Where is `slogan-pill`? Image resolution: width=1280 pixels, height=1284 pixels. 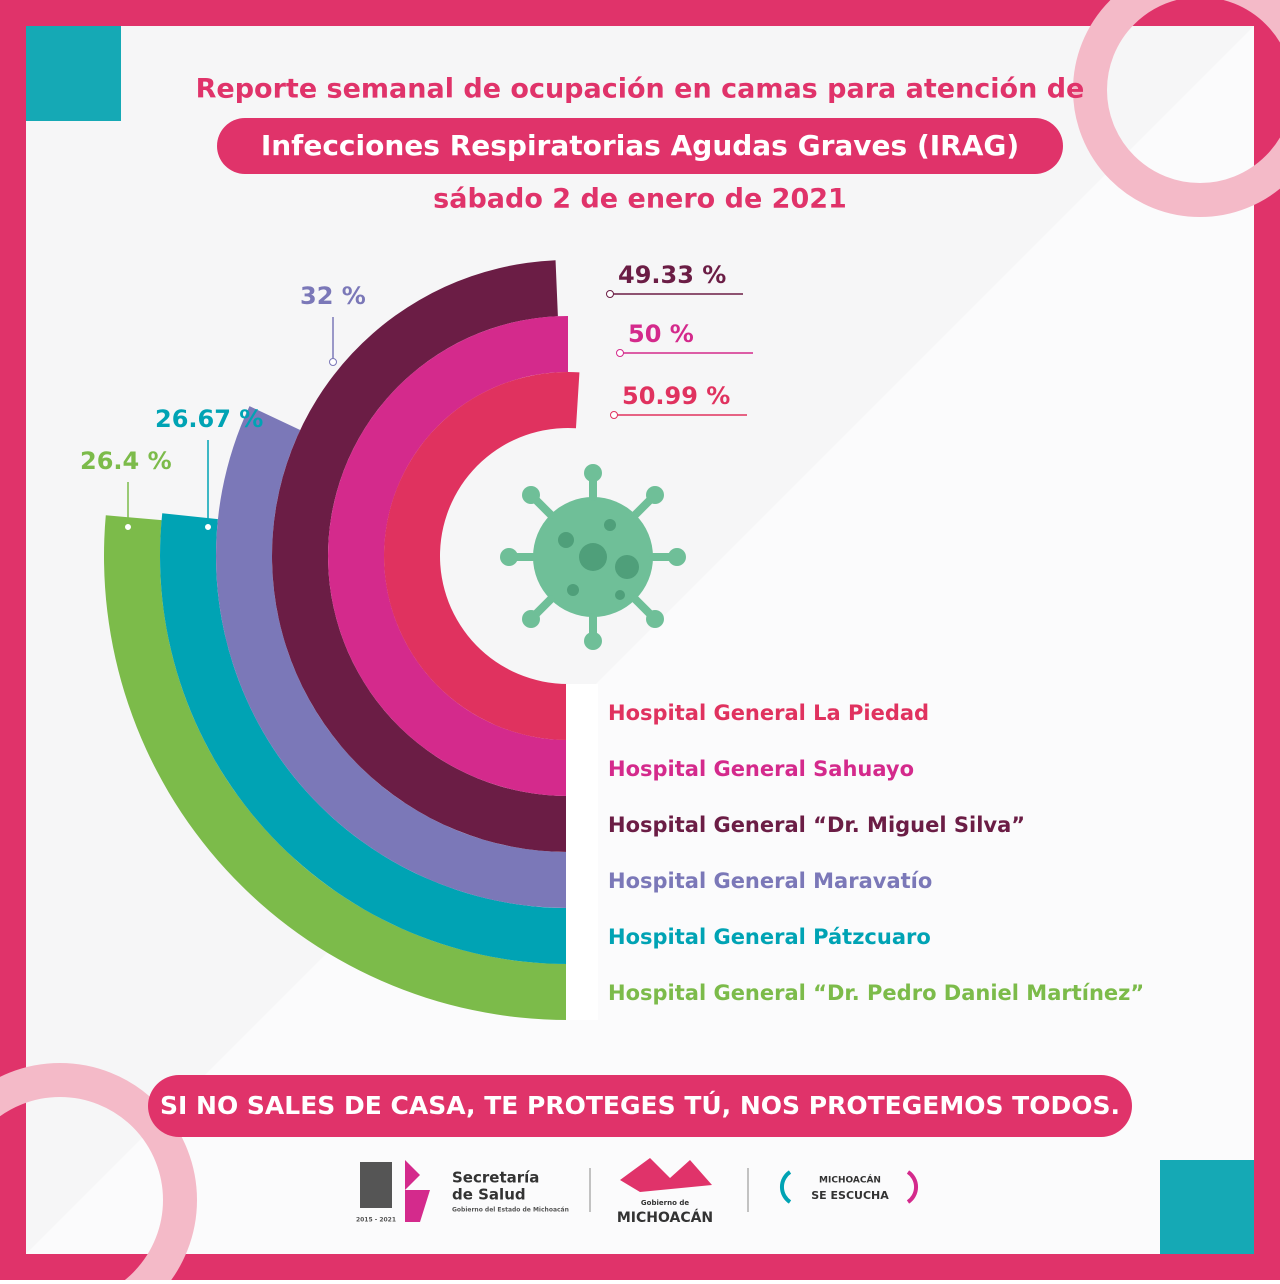 slogan-pill is located at coordinates (640, 1106).